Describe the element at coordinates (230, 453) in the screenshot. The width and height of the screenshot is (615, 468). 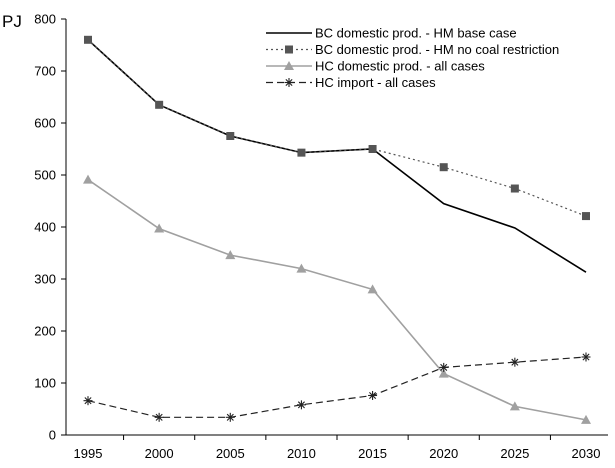
I see `x-tick-label: 2005` at that location.